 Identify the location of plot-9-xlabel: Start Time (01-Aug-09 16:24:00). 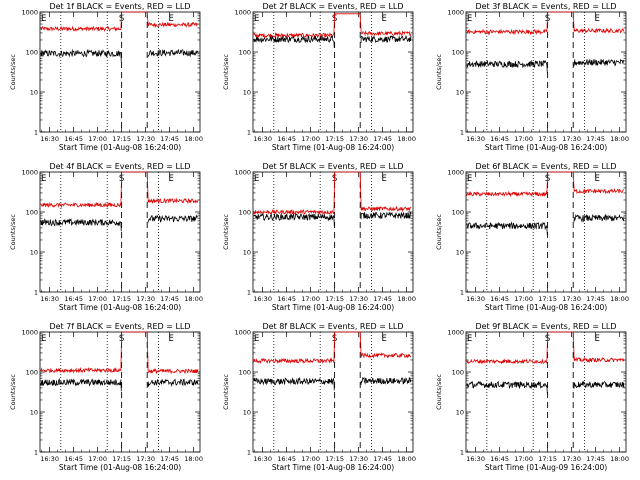
(546, 467).